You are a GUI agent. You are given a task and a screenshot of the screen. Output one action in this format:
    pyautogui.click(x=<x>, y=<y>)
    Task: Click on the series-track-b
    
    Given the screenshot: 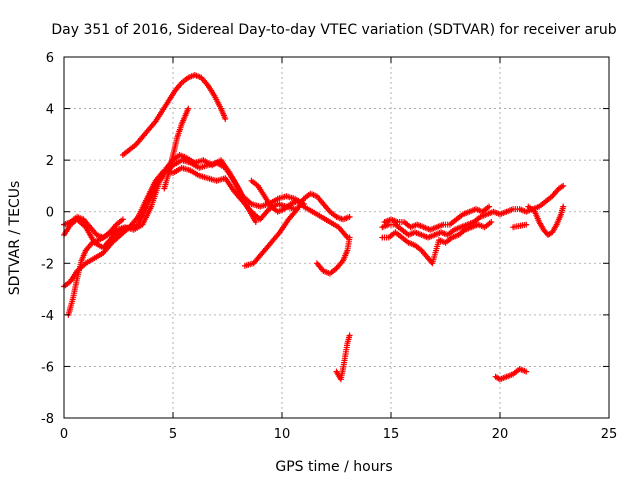 What is the action you would take?
    pyautogui.click(x=180, y=227)
    